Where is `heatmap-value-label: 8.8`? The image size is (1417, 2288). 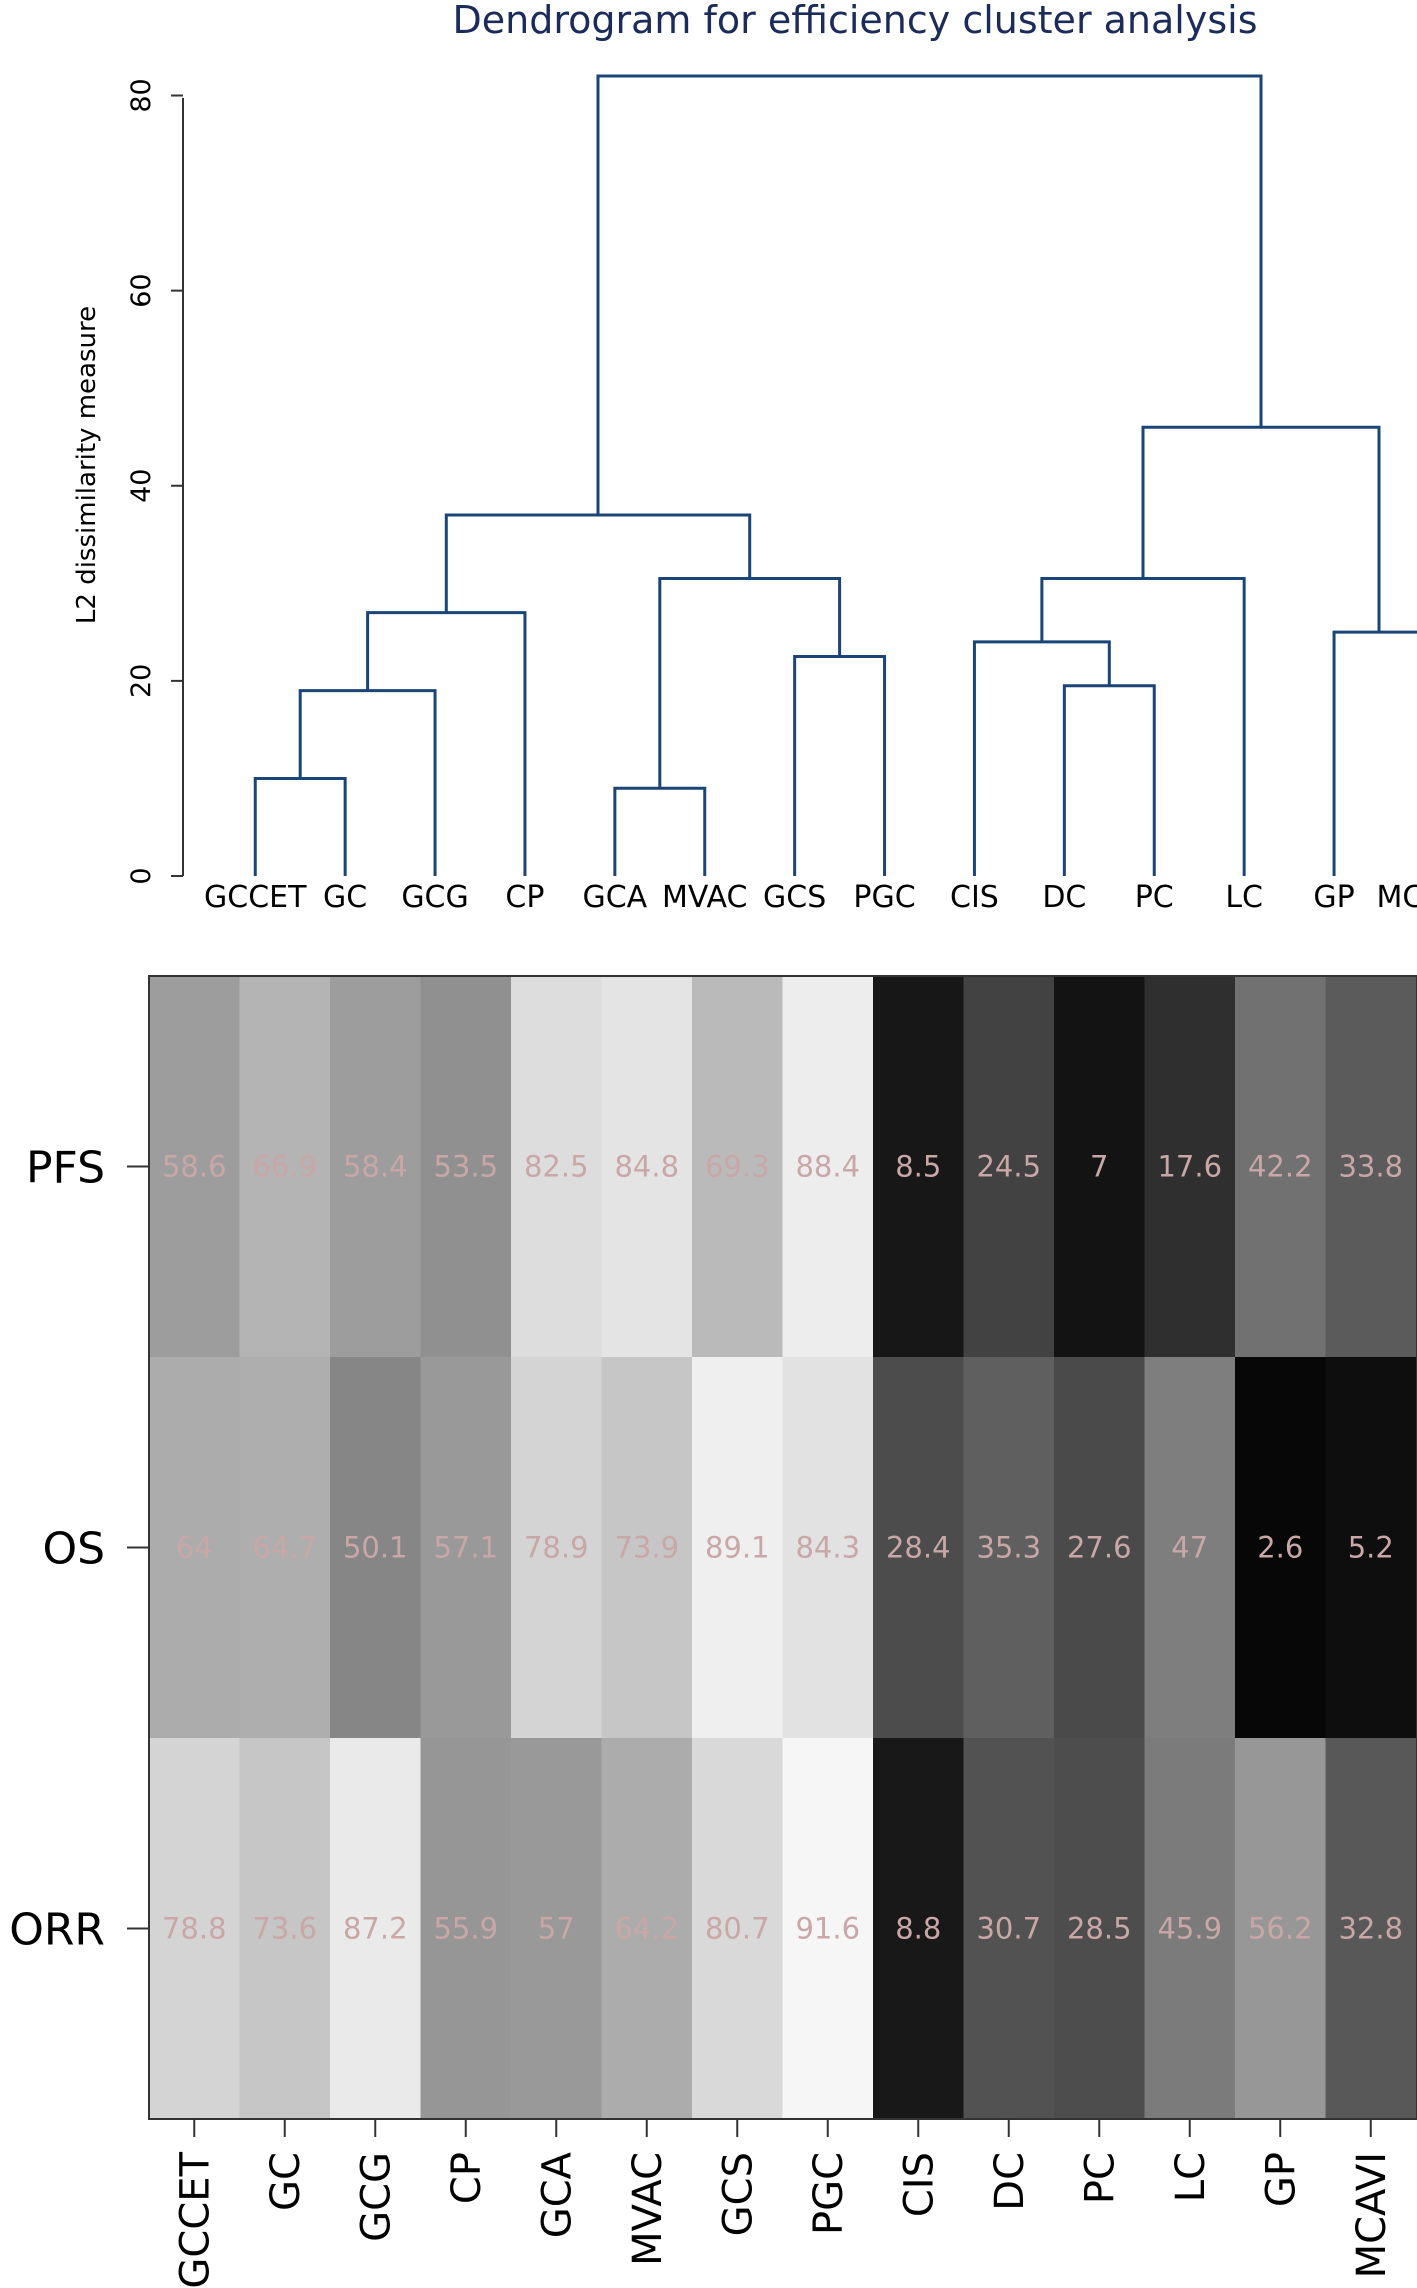 heatmap-value-label: 8.8 is located at coordinates (918, 1929).